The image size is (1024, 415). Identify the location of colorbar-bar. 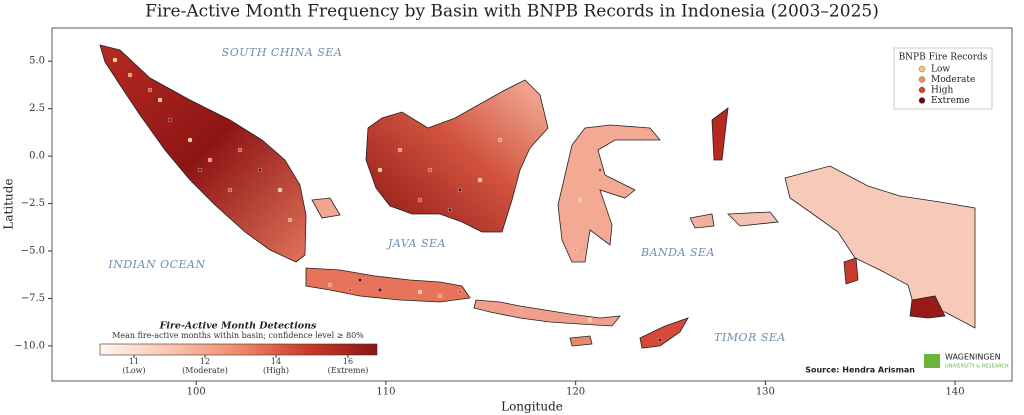
(238, 349).